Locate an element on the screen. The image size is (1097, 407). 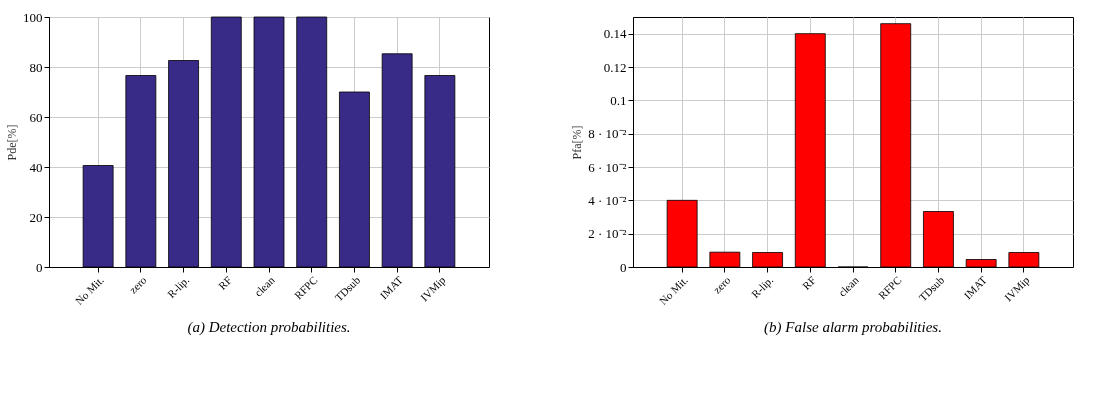
y-tick-label: 40 is located at coordinates (36, 167).